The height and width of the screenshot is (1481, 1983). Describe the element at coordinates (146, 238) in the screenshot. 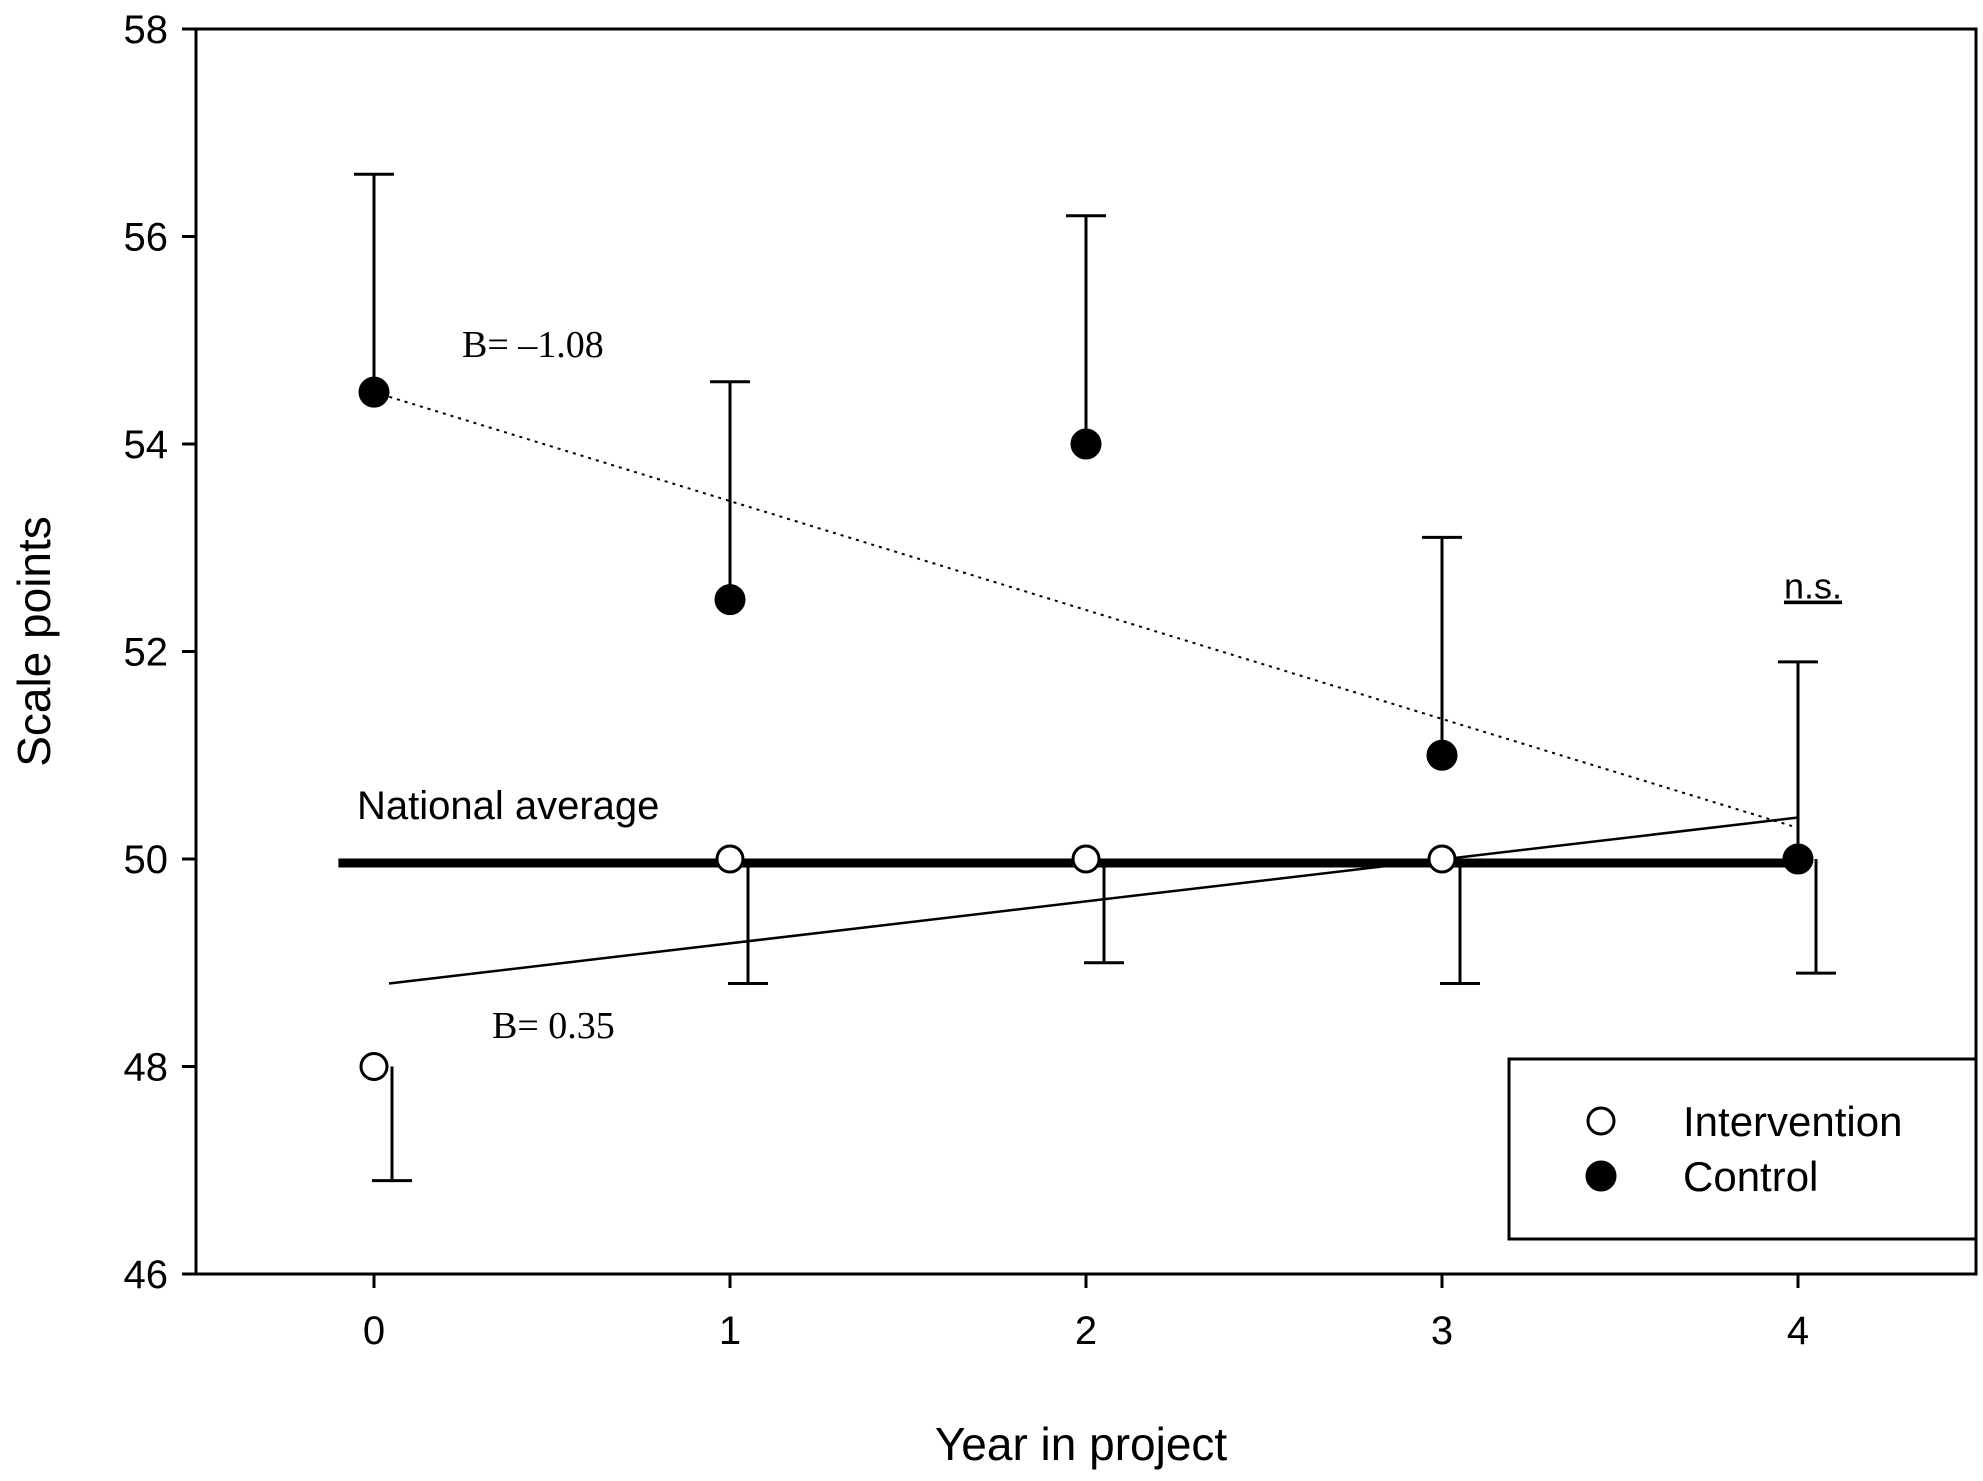

I see `y-tick-label: 56` at that location.